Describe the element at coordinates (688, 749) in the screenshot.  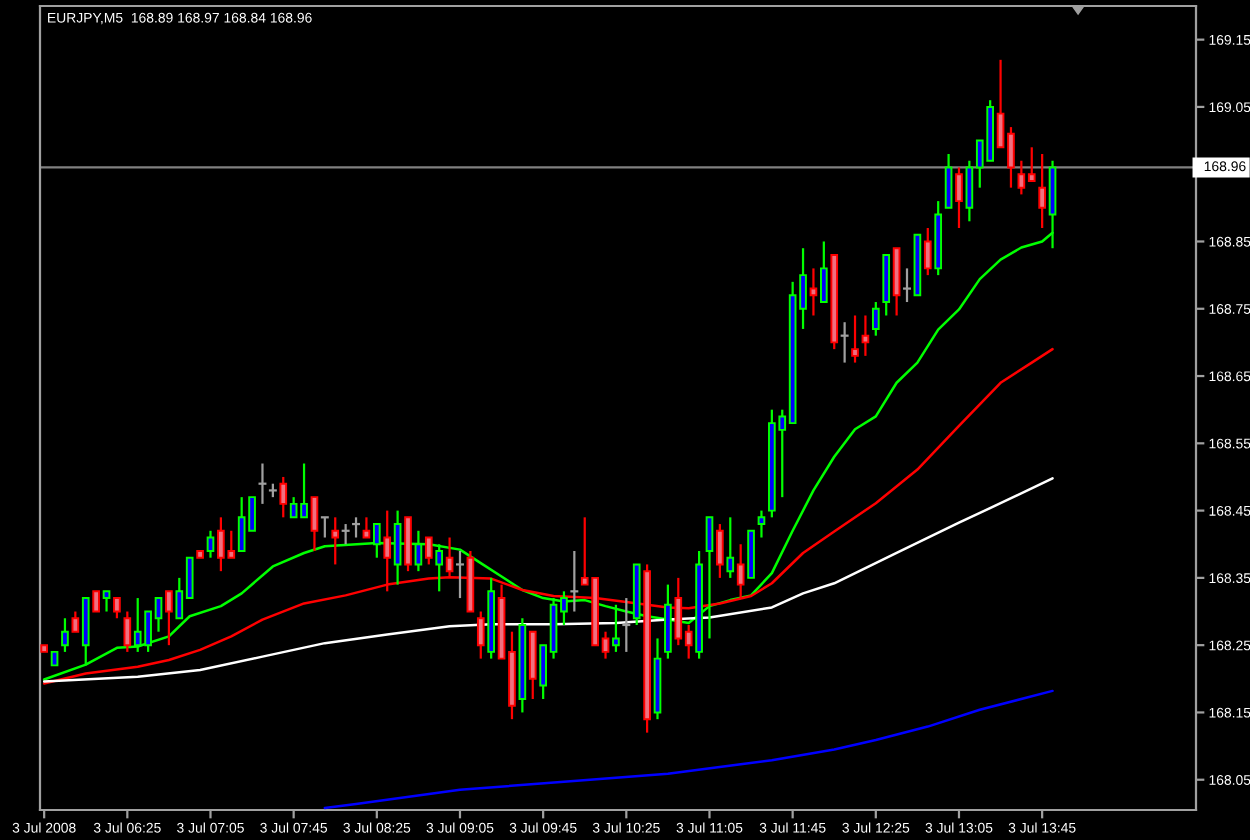
I see `line-series` at that location.